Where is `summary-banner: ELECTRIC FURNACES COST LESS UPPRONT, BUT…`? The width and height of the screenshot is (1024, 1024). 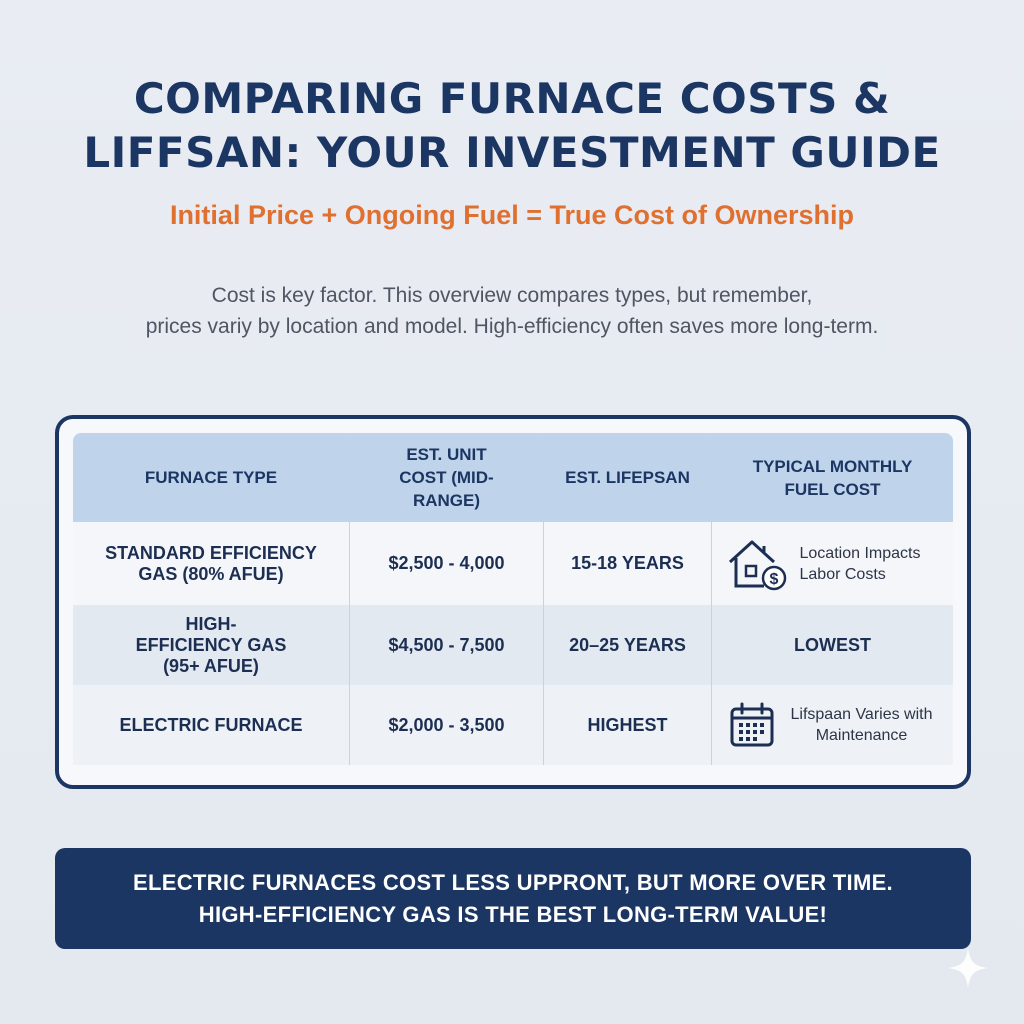
summary-banner: ELECTRIC FURNACES COST LESS UPPRONT, BUT… is located at coordinates (513, 898).